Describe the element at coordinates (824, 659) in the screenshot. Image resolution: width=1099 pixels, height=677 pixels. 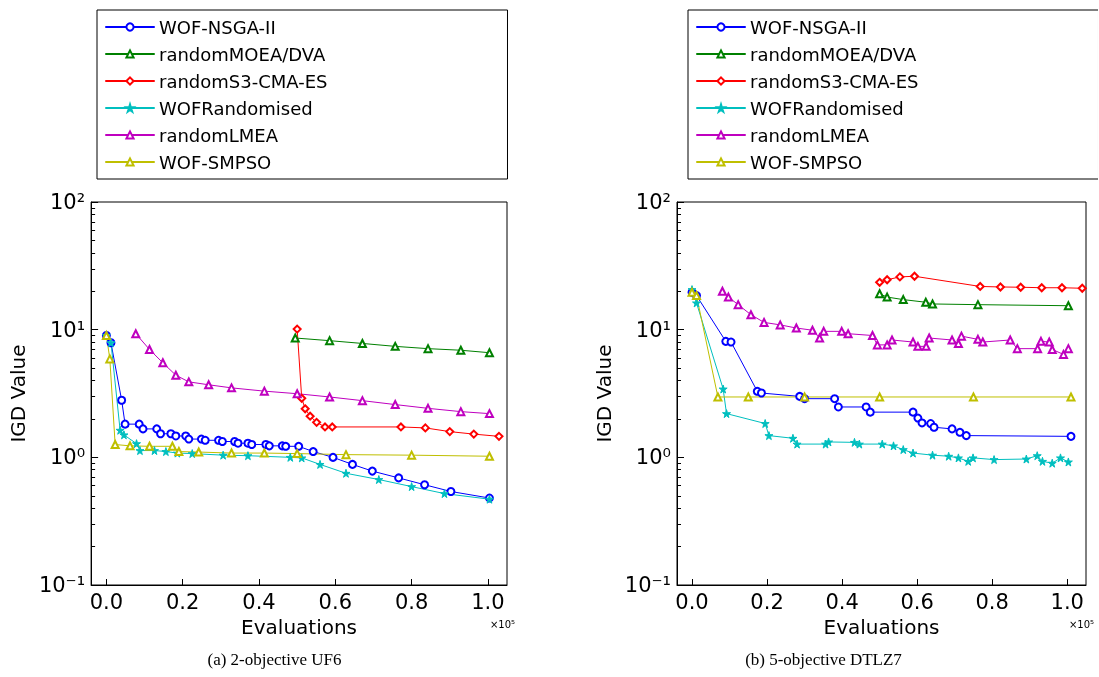
I see `text: (b) 5-objective DTLZ7` at that location.